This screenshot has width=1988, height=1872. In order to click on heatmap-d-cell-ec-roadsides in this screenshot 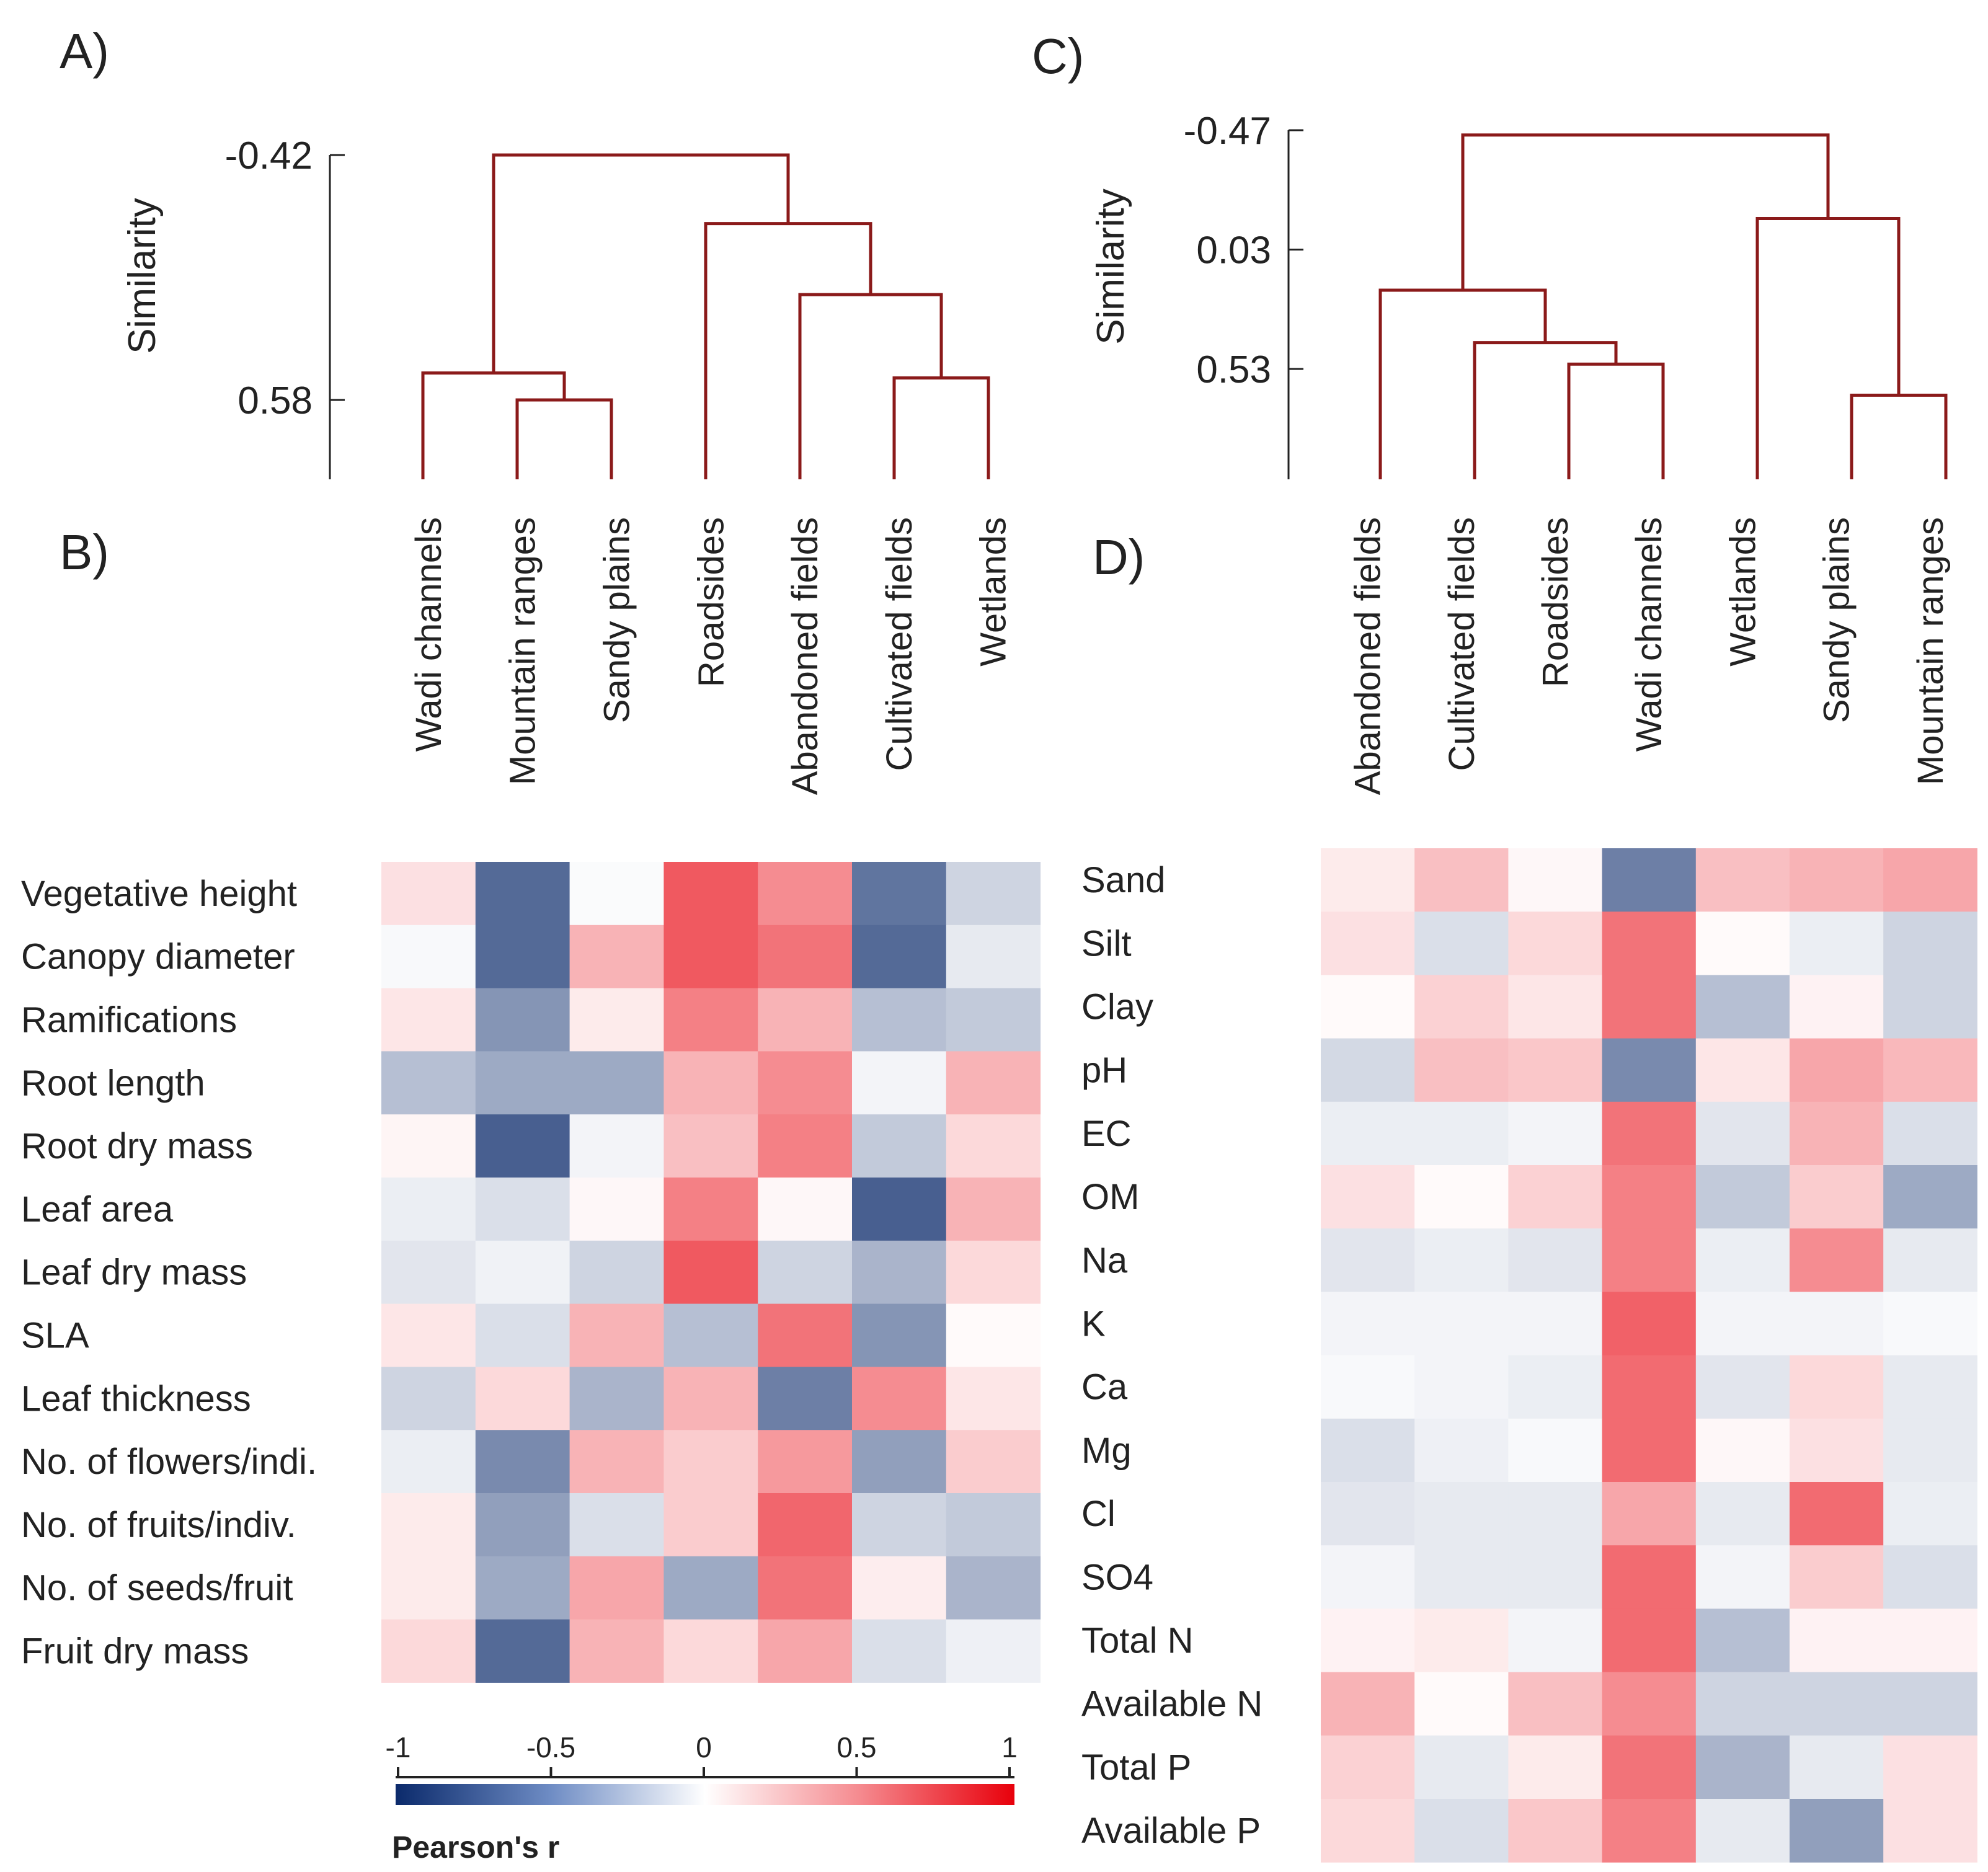, I will do `click(1555, 1133)`.